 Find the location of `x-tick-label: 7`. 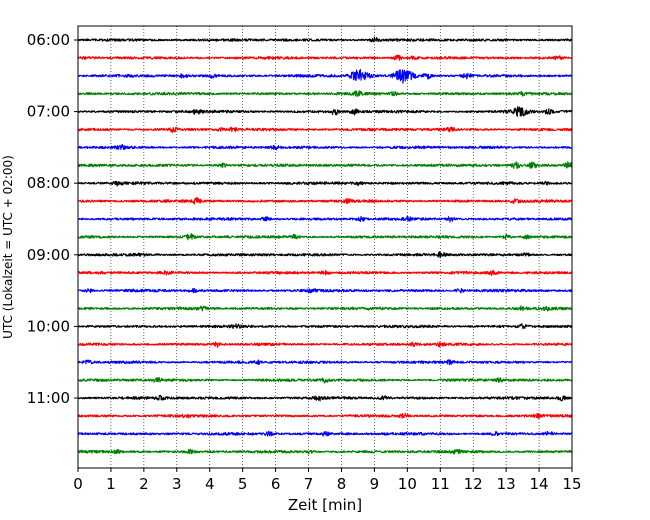

x-tick-label: 7 is located at coordinates (309, 484).